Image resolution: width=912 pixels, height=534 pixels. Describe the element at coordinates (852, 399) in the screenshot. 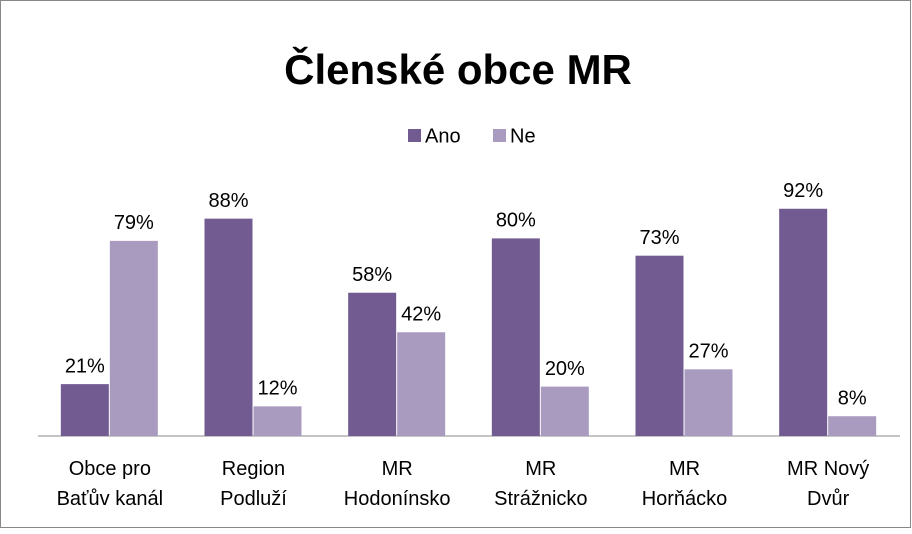

I see `data-label: 8%` at that location.